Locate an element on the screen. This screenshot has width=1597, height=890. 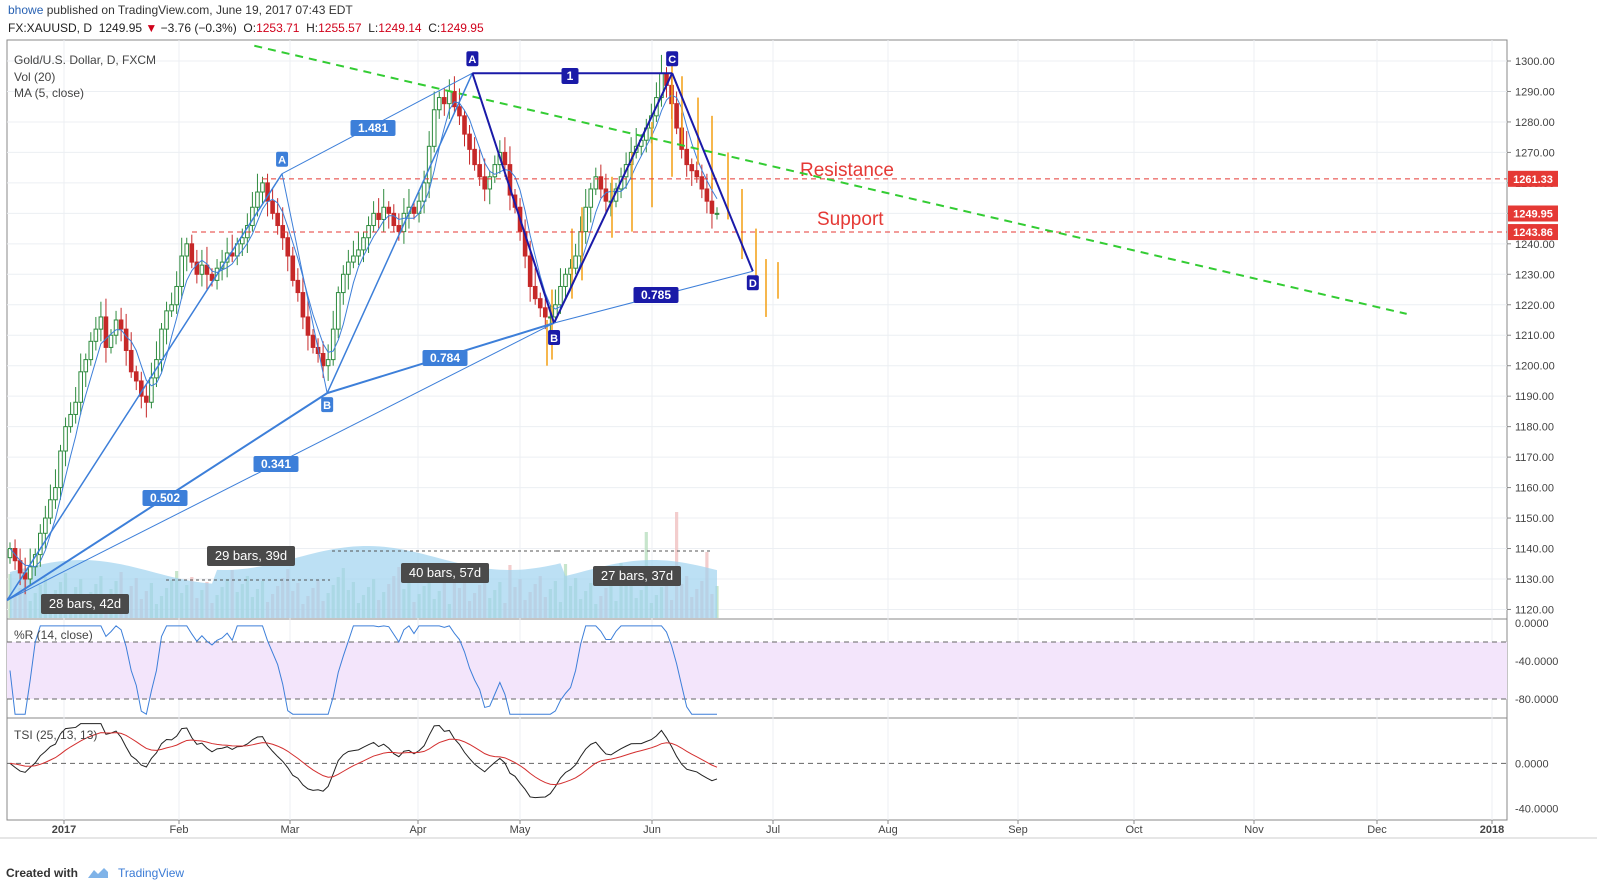
time-tick-label: Nov is located at coordinates (1254, 830).